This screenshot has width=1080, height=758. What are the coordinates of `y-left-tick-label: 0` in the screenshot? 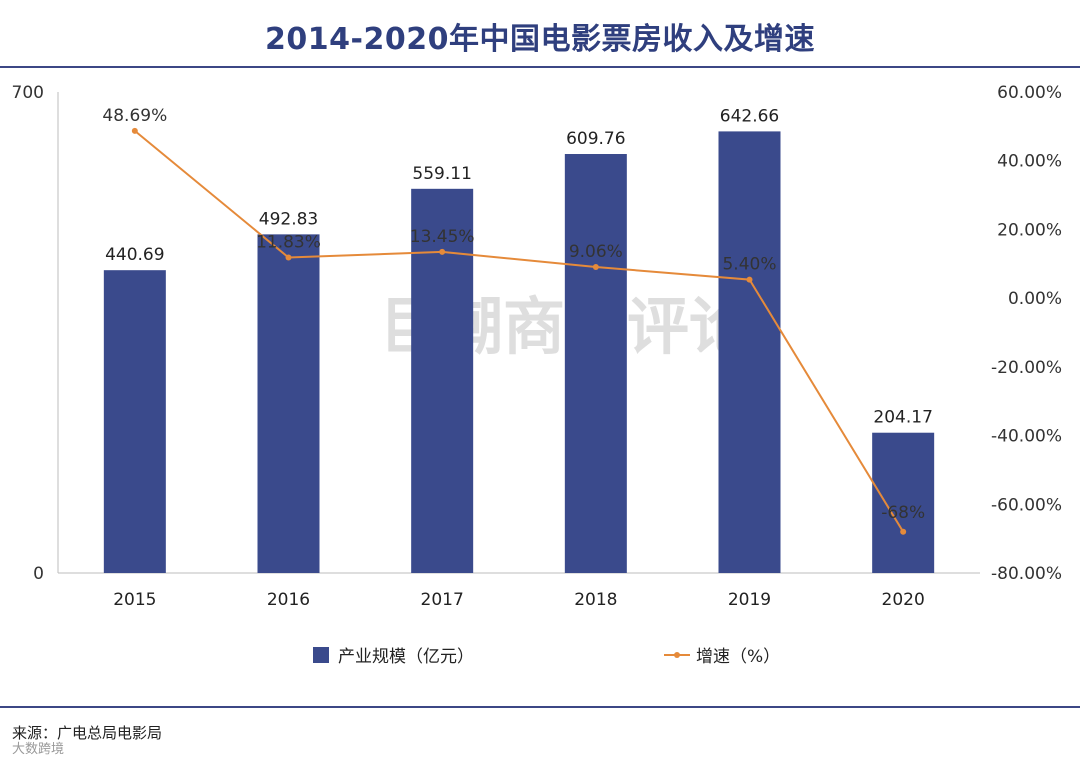 It's located at (38, 574).